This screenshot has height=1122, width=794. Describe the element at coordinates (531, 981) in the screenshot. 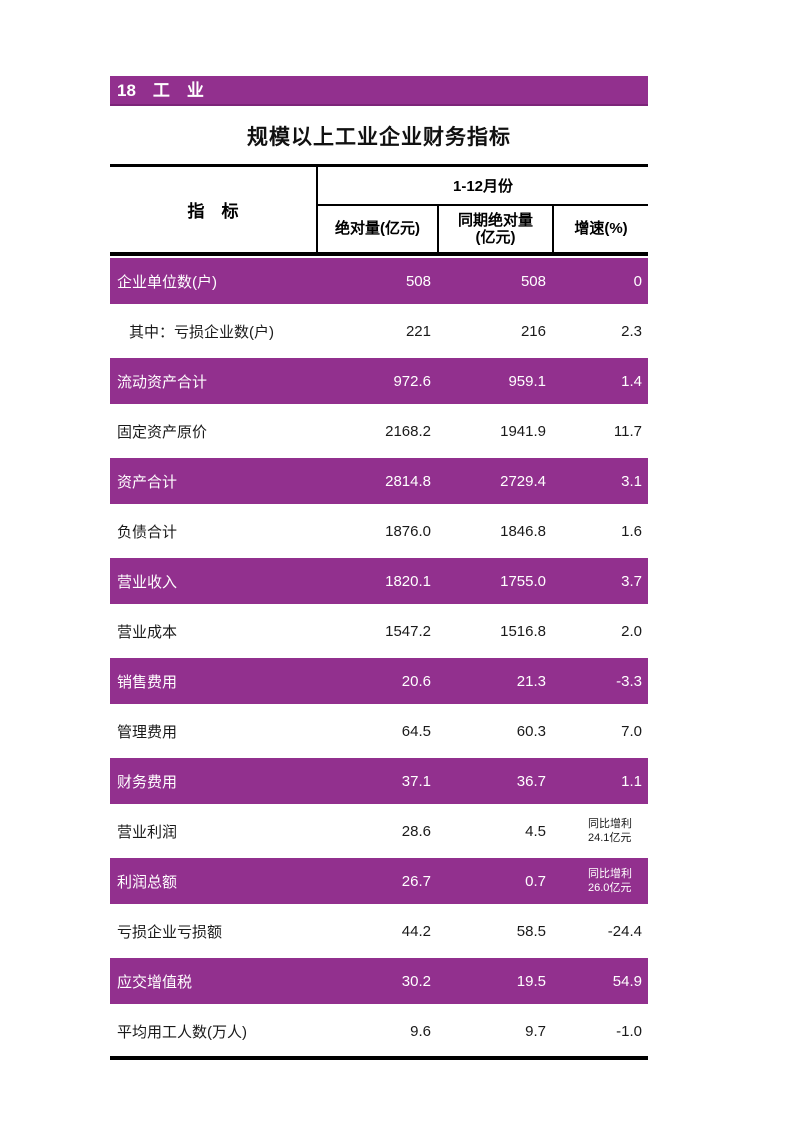

I see `row-prev: 19.5` at that location.